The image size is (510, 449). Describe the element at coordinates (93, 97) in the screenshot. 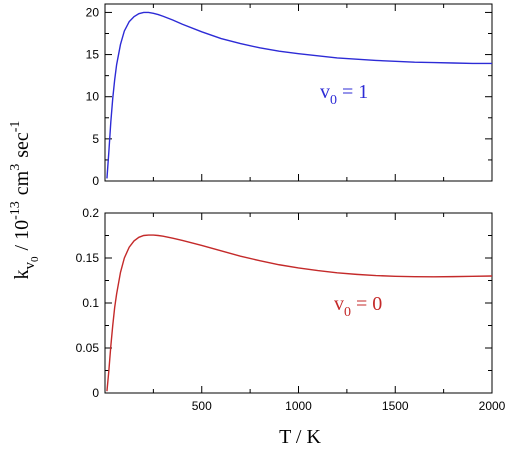

I see `top-ytick-label: 10` at that location.